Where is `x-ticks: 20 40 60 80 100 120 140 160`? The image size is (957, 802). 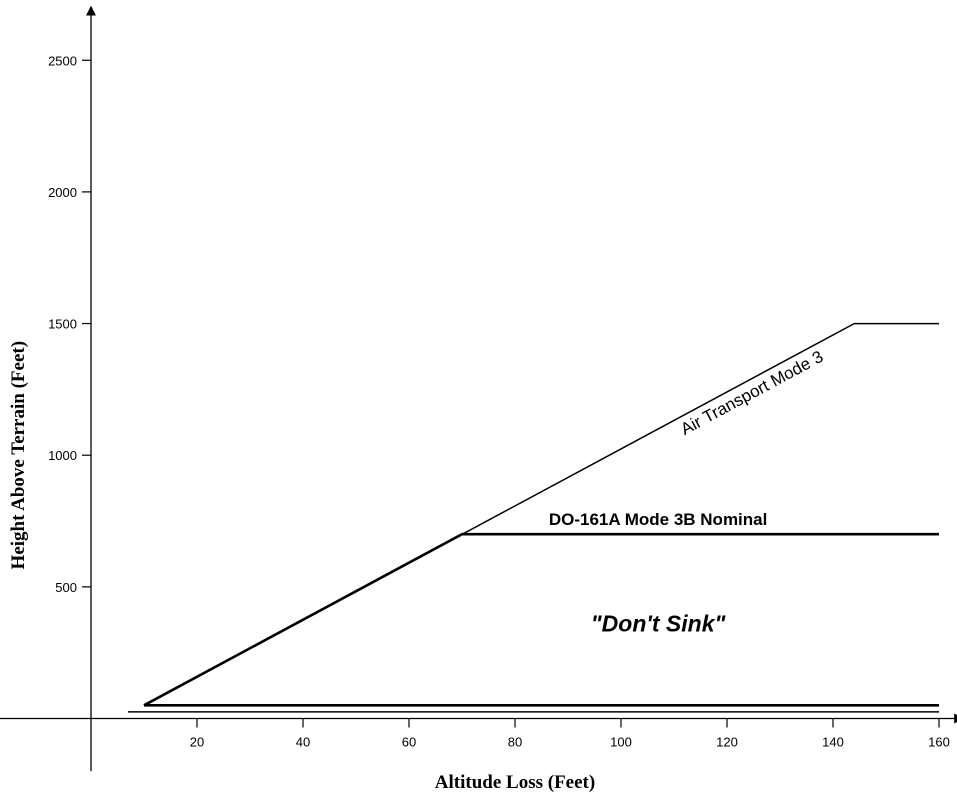
x-ticks: 20 40 60 80 100 120 140 160 is located at coordinates (570, 734).